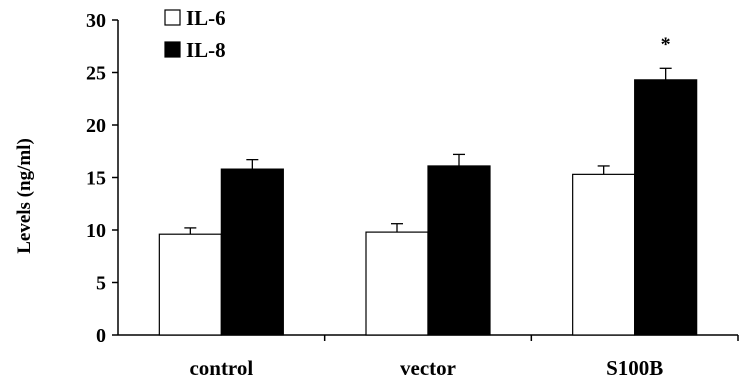 This screenshot has width=748, height=390. I want to click on y-axis-label: Levels (ng/ml), so click(24, 196).